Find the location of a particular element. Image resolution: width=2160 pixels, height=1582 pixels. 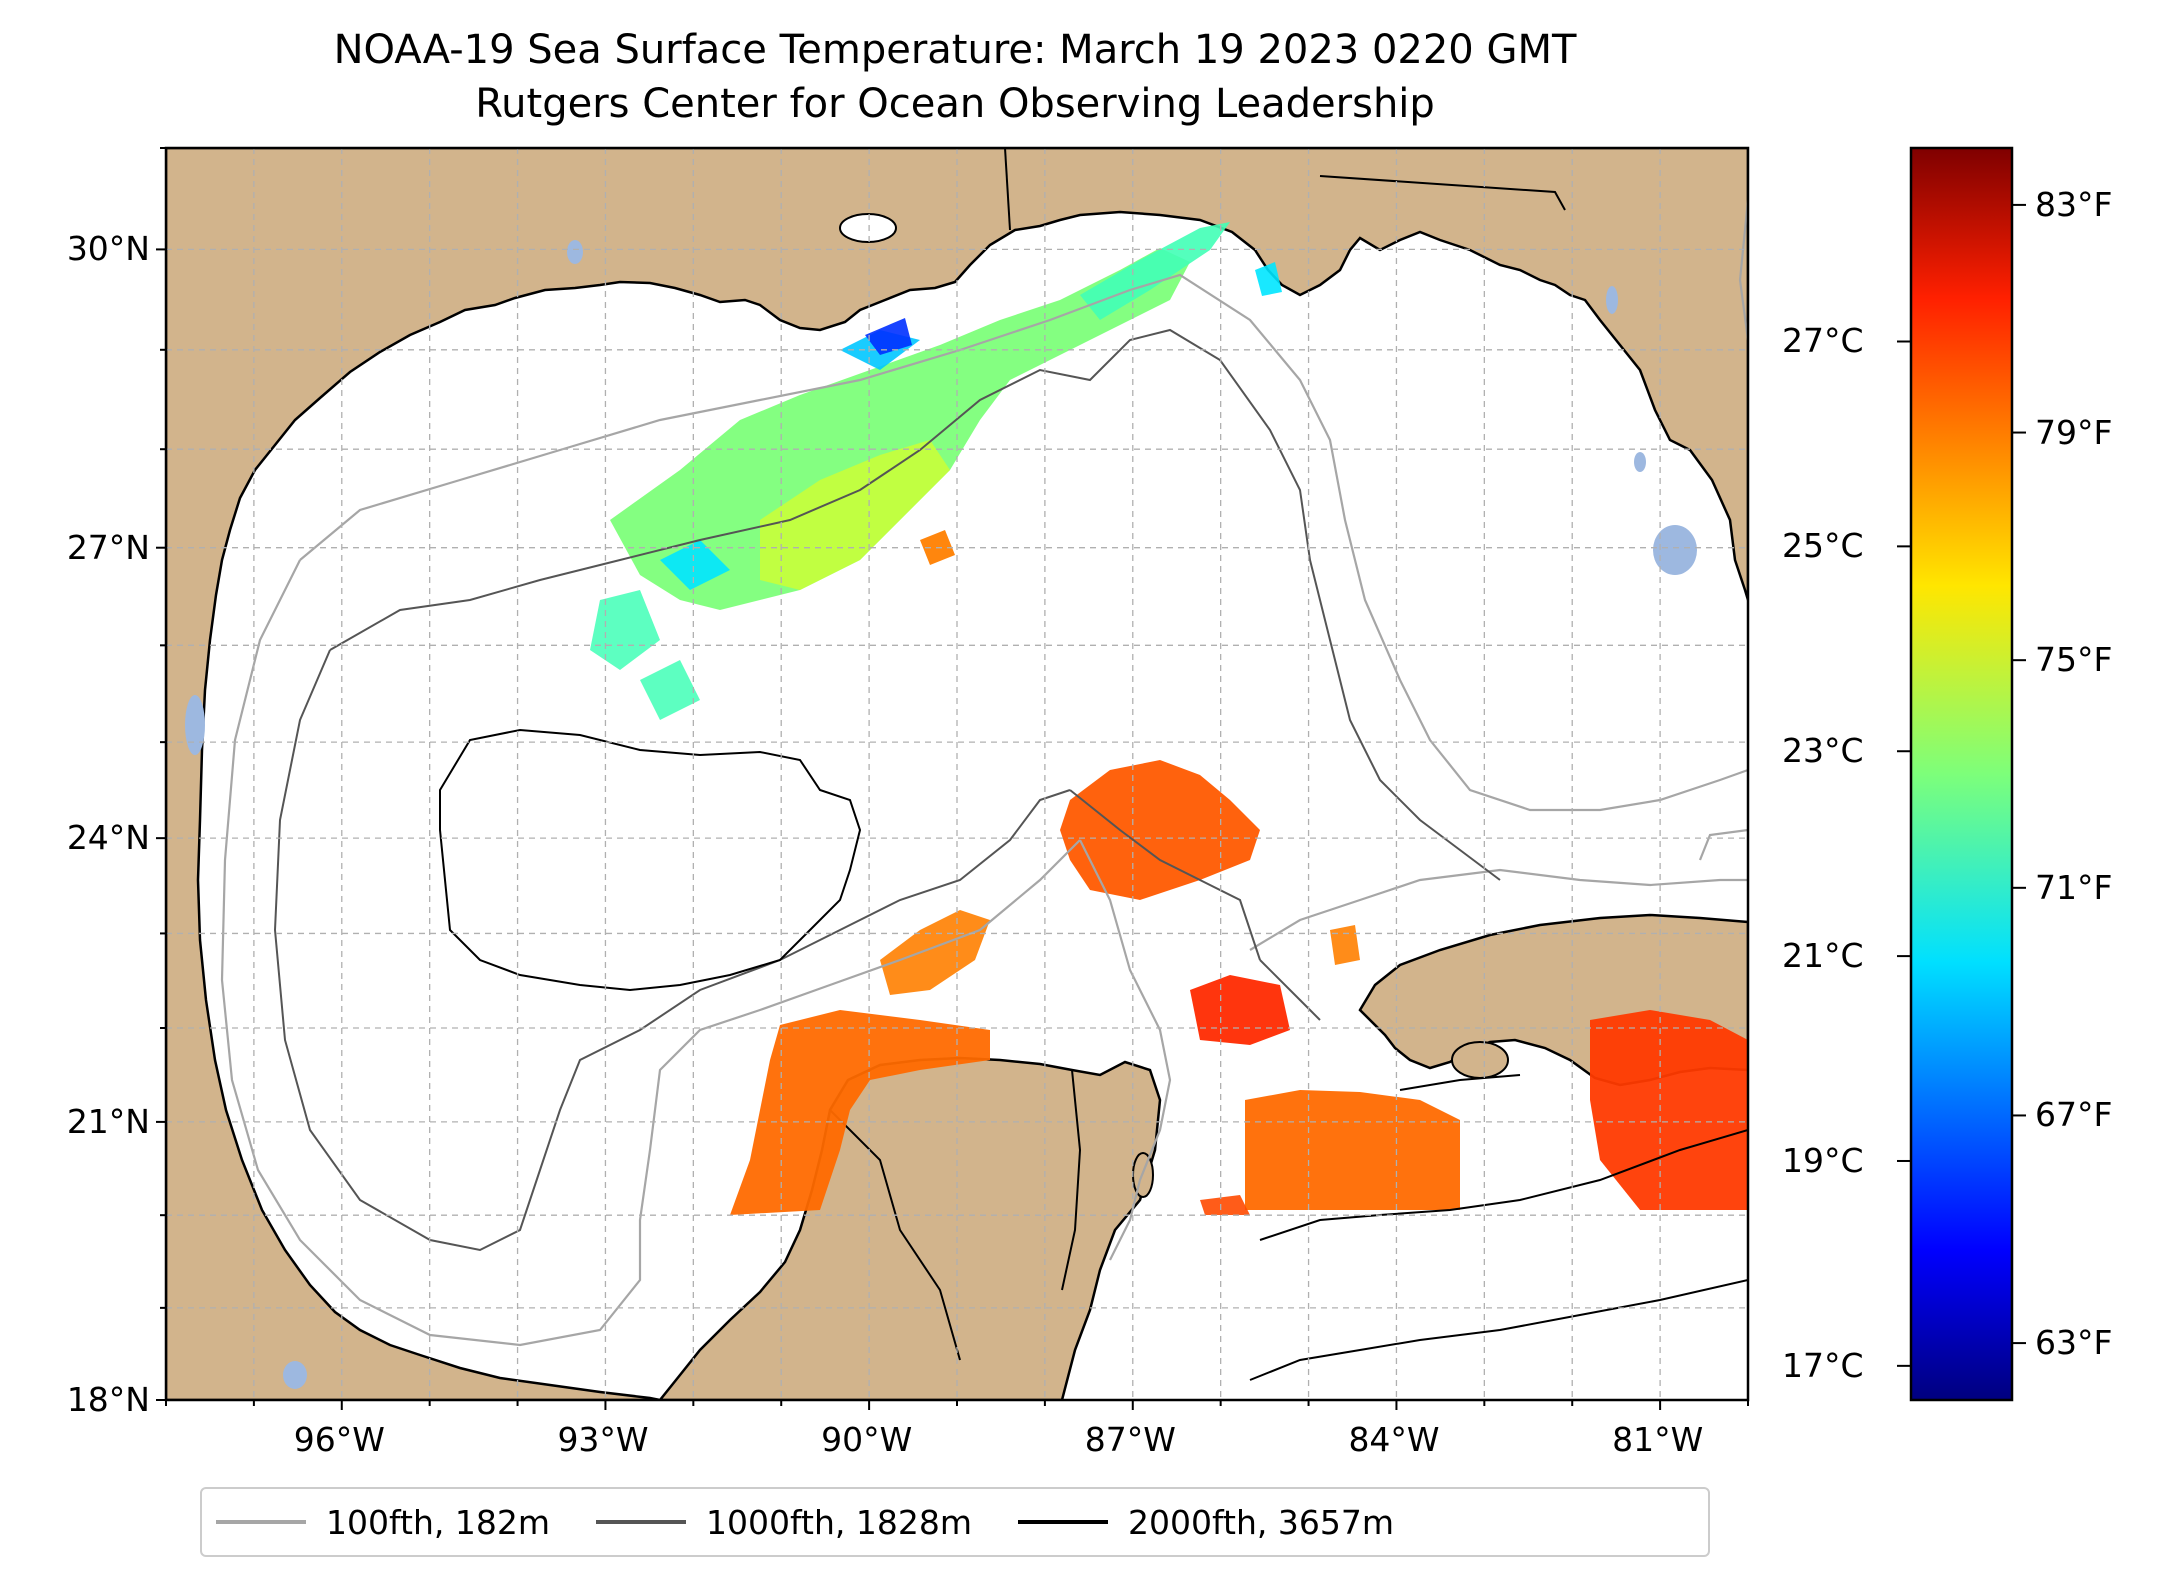

legend-item-100fth: 100fth, 182m is located at coordinates (383, 1522).